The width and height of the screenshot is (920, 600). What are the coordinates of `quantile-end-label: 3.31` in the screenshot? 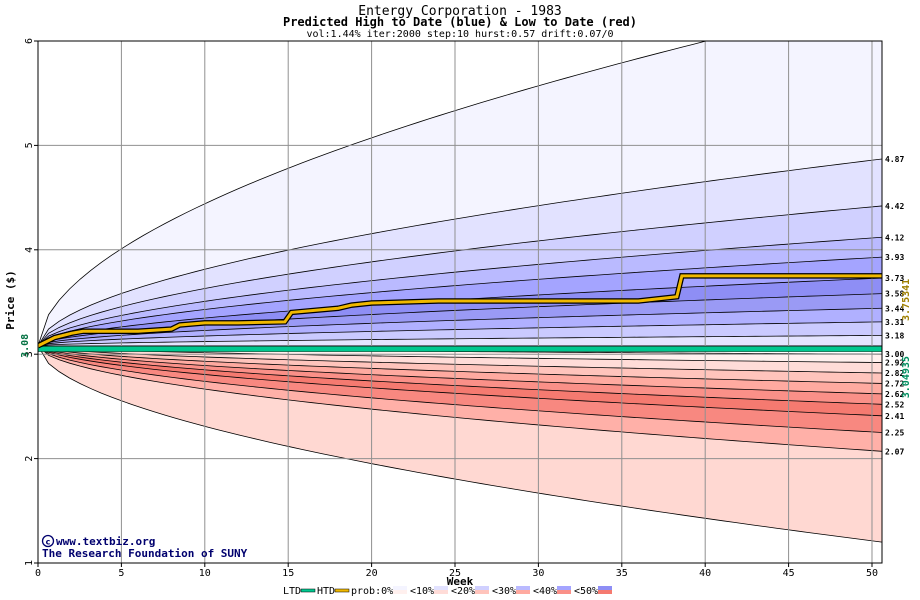 It's located at (894, 322).